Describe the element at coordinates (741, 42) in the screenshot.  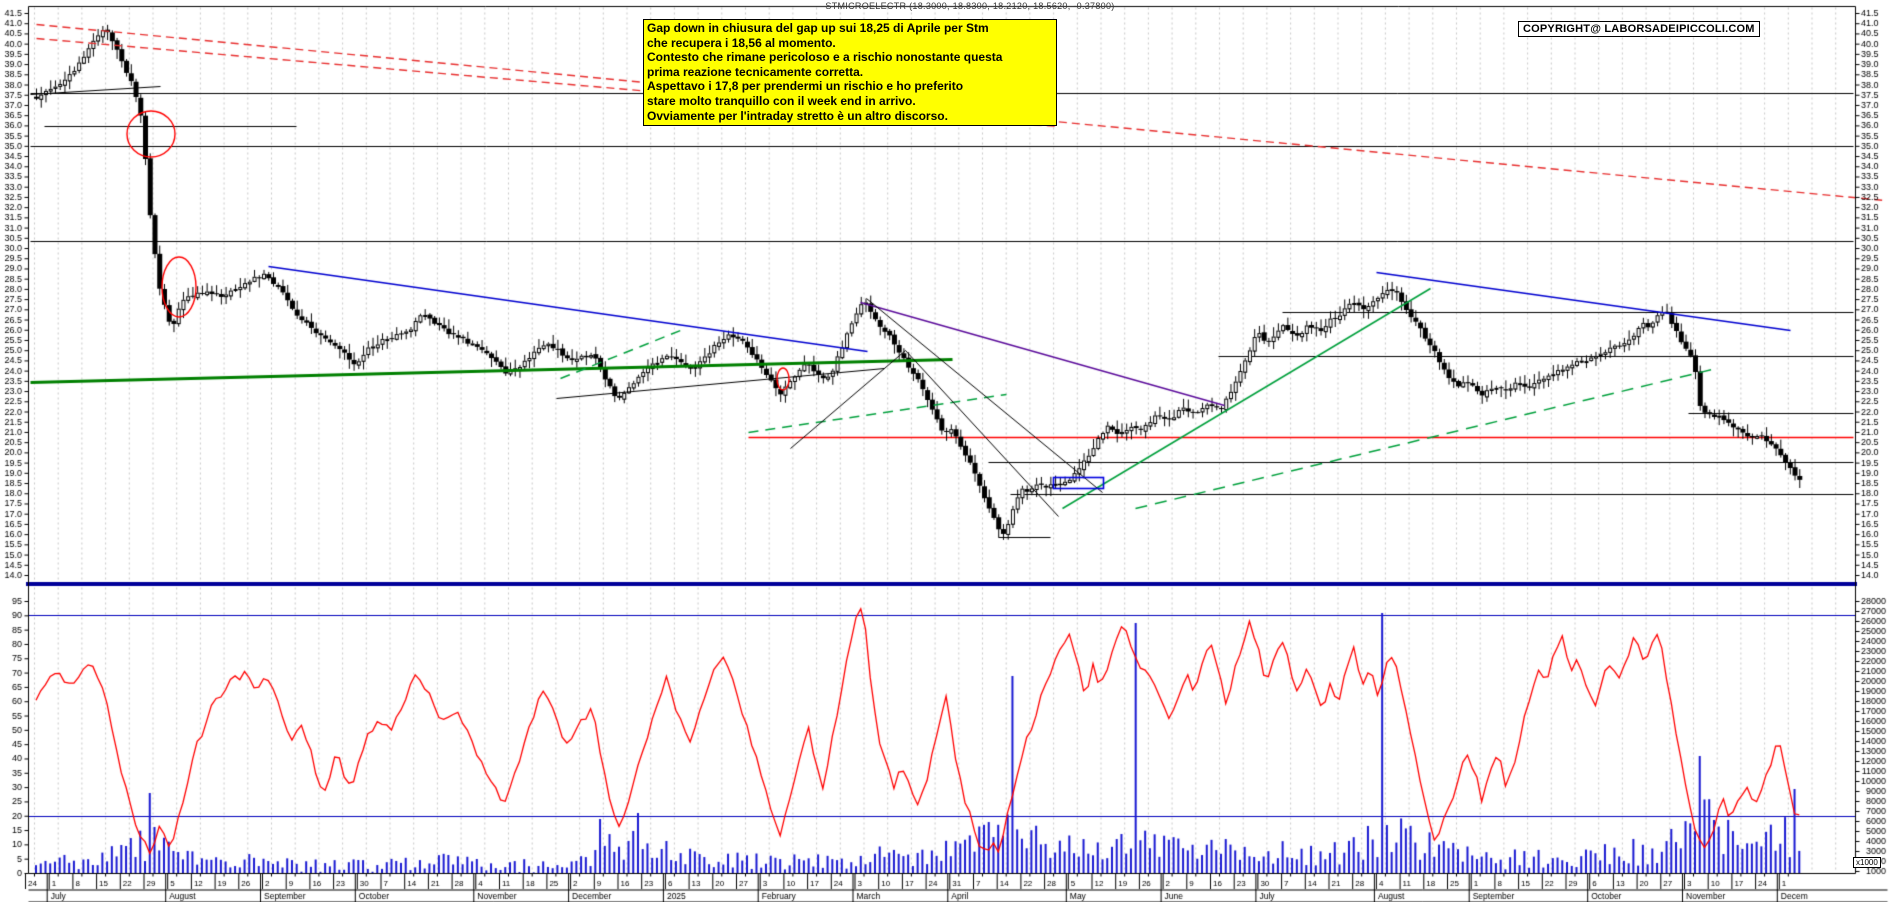
I see `note-line: che recupera i 18,56 al momento.` at that location.